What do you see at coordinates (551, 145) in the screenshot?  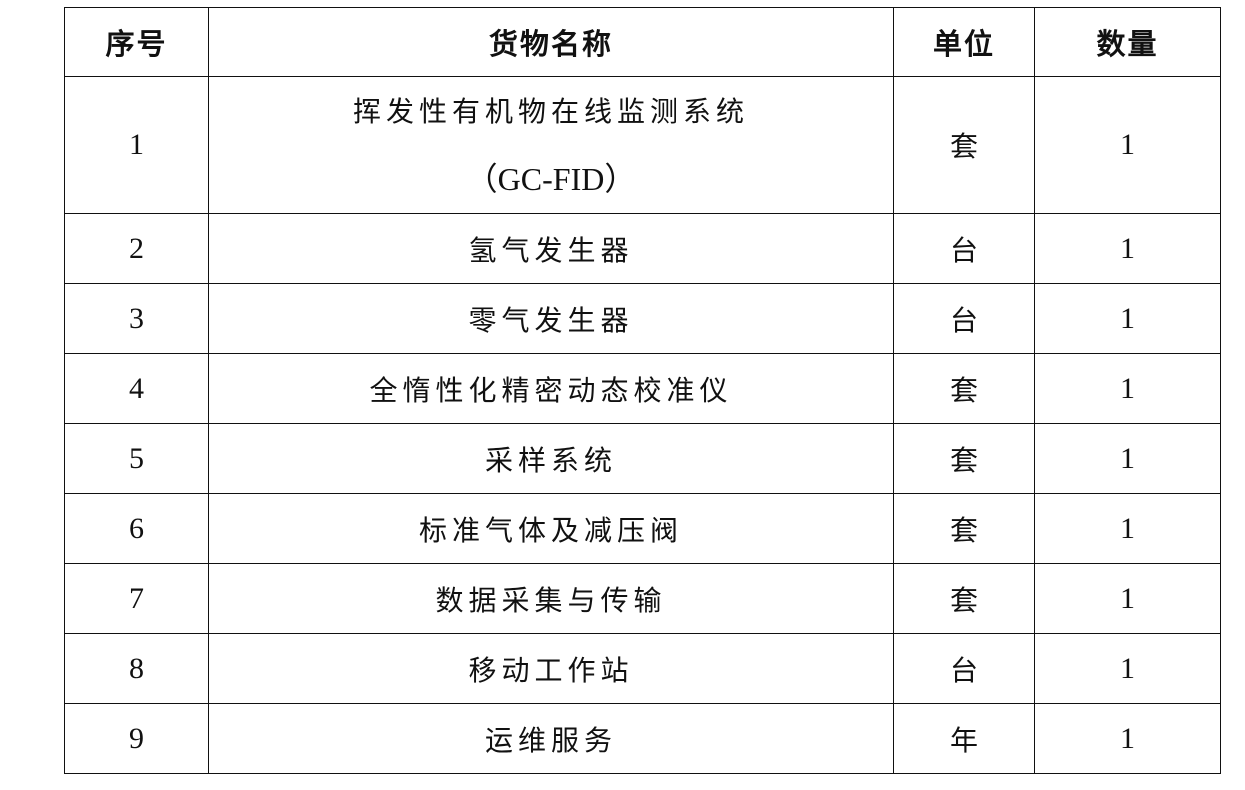 I see `cell-name: 挥发性有机物在线监测系统 （GC-FID）` at bounding box center [551, 145].